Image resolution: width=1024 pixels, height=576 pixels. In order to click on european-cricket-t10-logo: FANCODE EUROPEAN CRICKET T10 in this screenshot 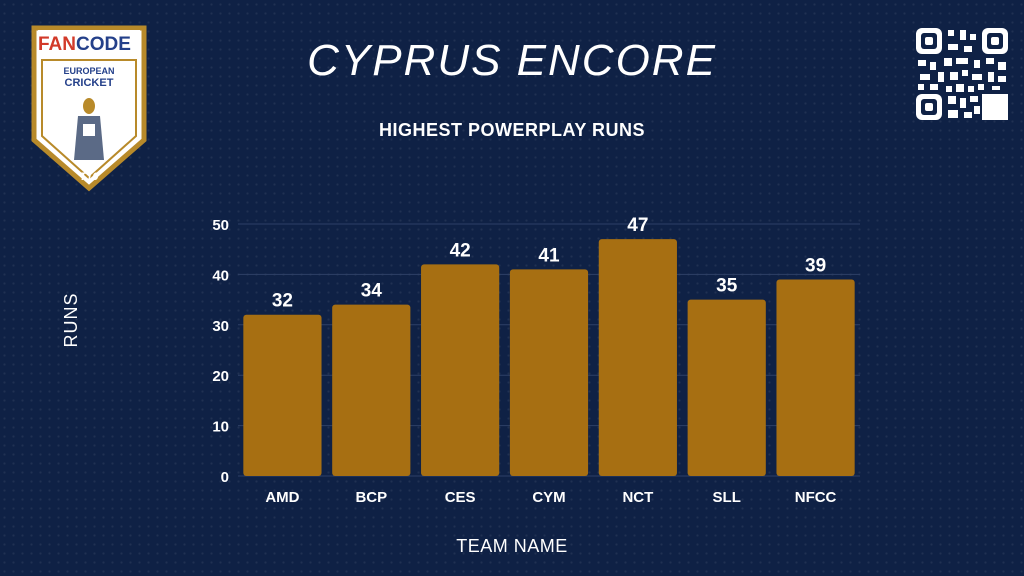, I will do `click(89, 108)`.